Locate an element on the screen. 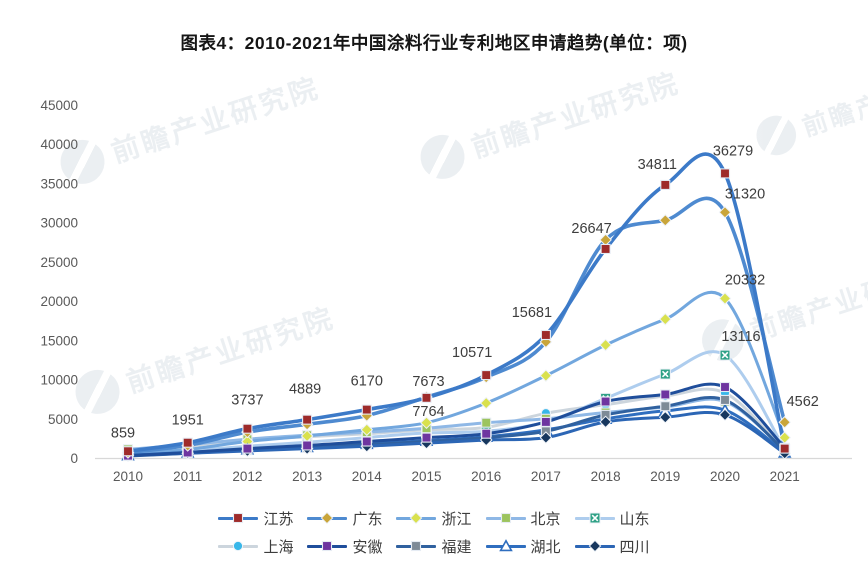  x-axis-tick-label: 2017 is located at coordinates (546, 476).